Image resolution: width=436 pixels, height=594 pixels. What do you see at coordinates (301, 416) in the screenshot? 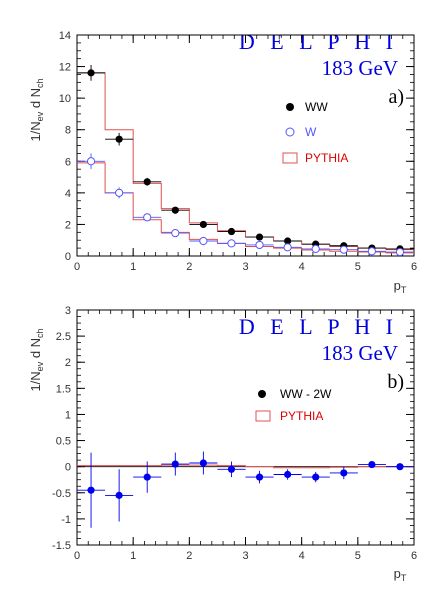
I see `legend-pythia-b-label: PYTHIA` at bounding box center [301, 416].